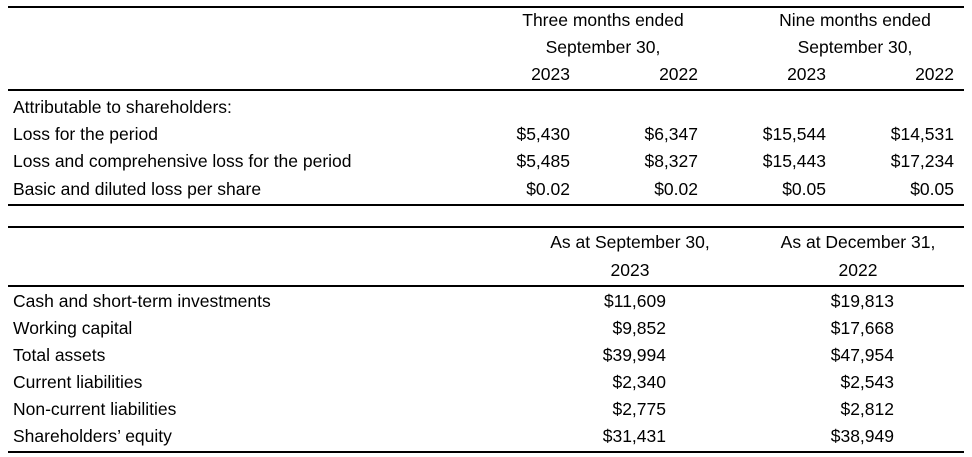 The width and height of the screenshot is (972, 457). What do you see at coordinates (543, 134) in the screenshot?
I see `cell-value: $5,430` at bounding box center [543, 134].